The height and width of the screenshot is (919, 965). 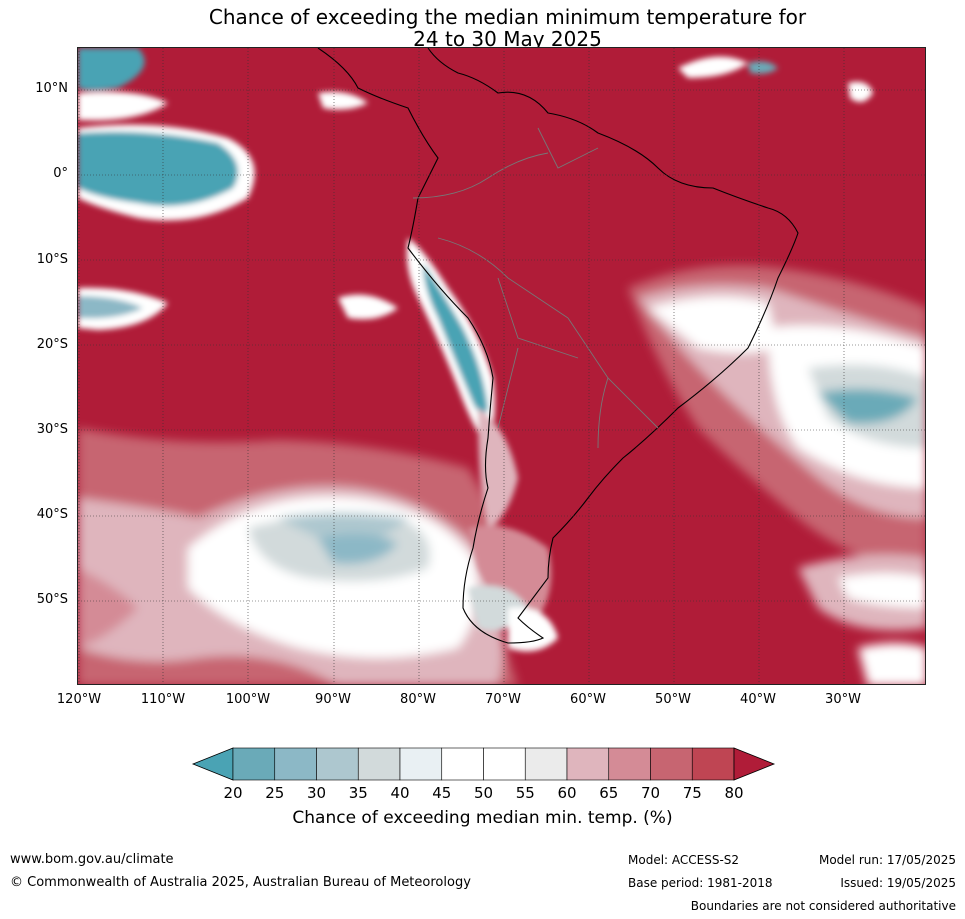 What do you see at coordinates (673, 699) in the screenshot?
I see `lon-label-50w: 50°W` at bounding box center [673, 699].